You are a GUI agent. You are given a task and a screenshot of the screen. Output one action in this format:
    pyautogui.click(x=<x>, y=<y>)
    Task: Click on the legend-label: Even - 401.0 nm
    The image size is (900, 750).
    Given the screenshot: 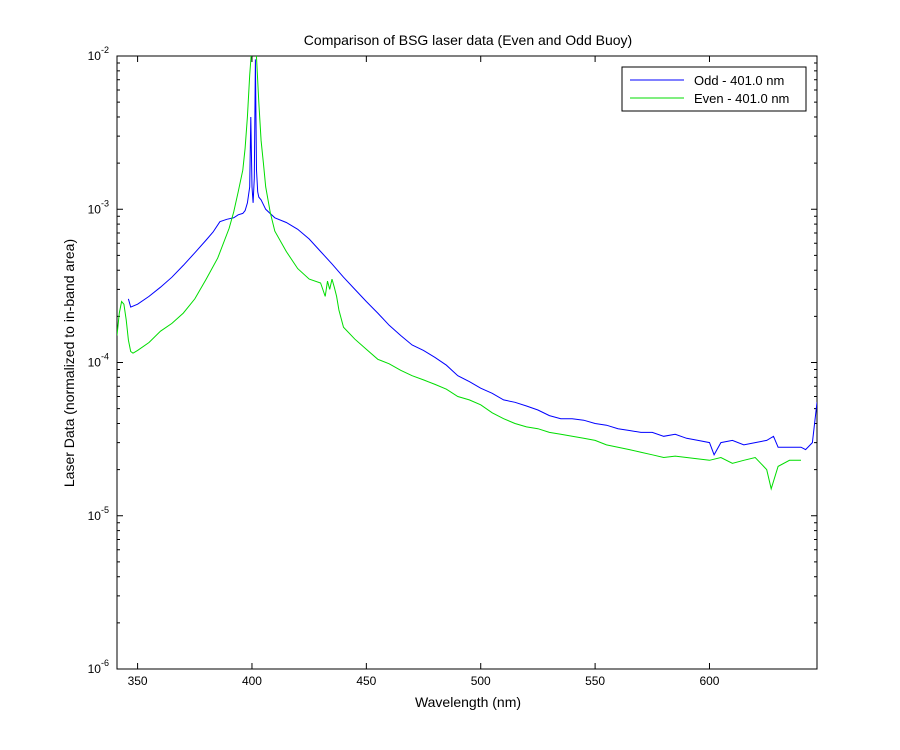 What is the action you would take?
    pyautogui.click(x=741, y=98)
    